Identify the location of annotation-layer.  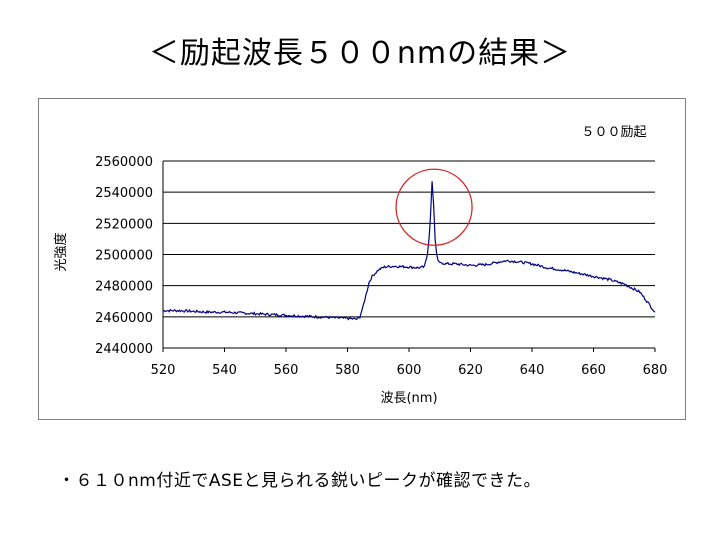
(434, 207).